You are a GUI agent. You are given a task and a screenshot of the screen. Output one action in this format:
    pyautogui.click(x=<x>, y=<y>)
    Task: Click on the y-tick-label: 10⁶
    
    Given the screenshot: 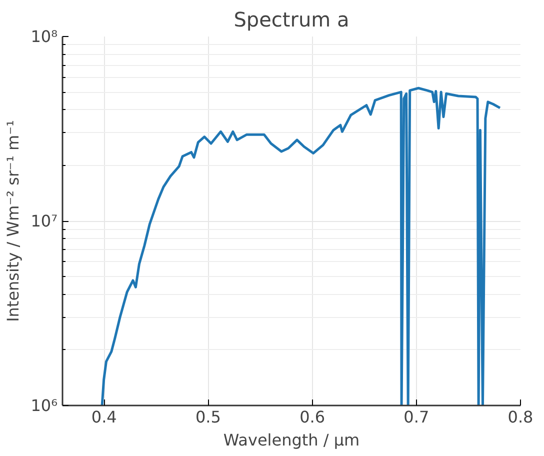 What is the action you would take?
    pyautogui.click(x=44, y=405)
    